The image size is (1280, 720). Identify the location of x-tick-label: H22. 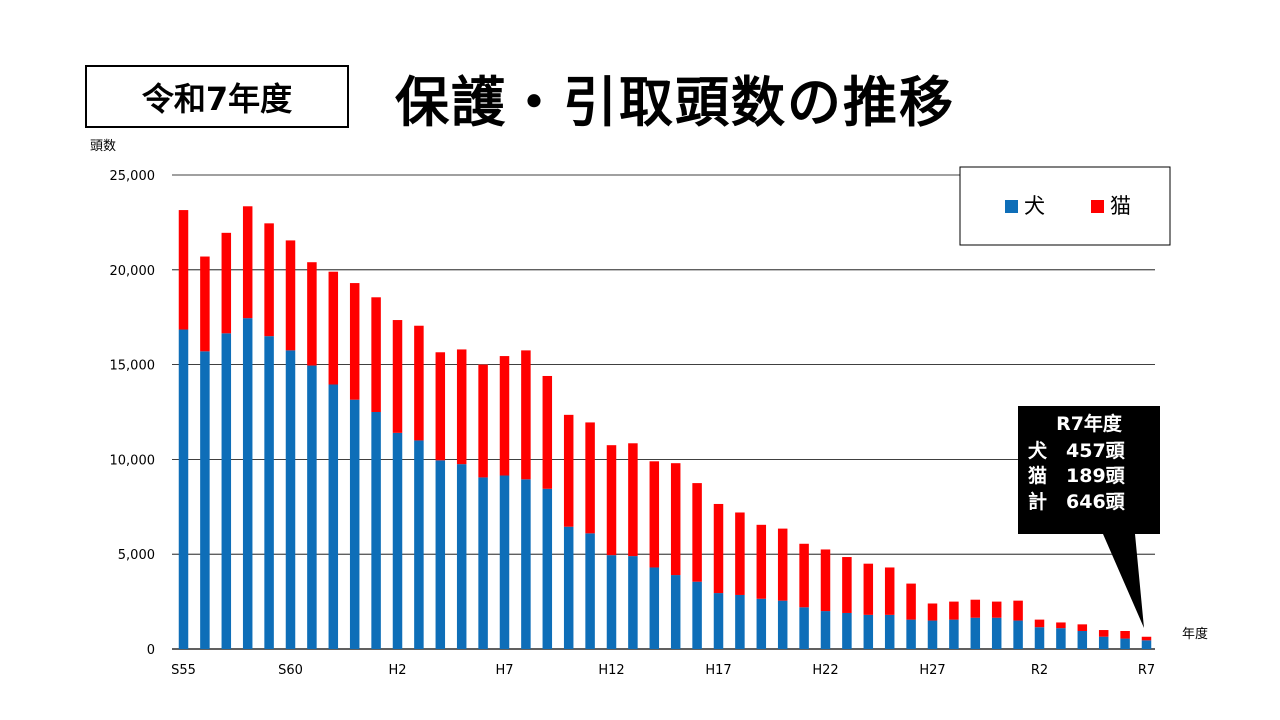
(825, 670).